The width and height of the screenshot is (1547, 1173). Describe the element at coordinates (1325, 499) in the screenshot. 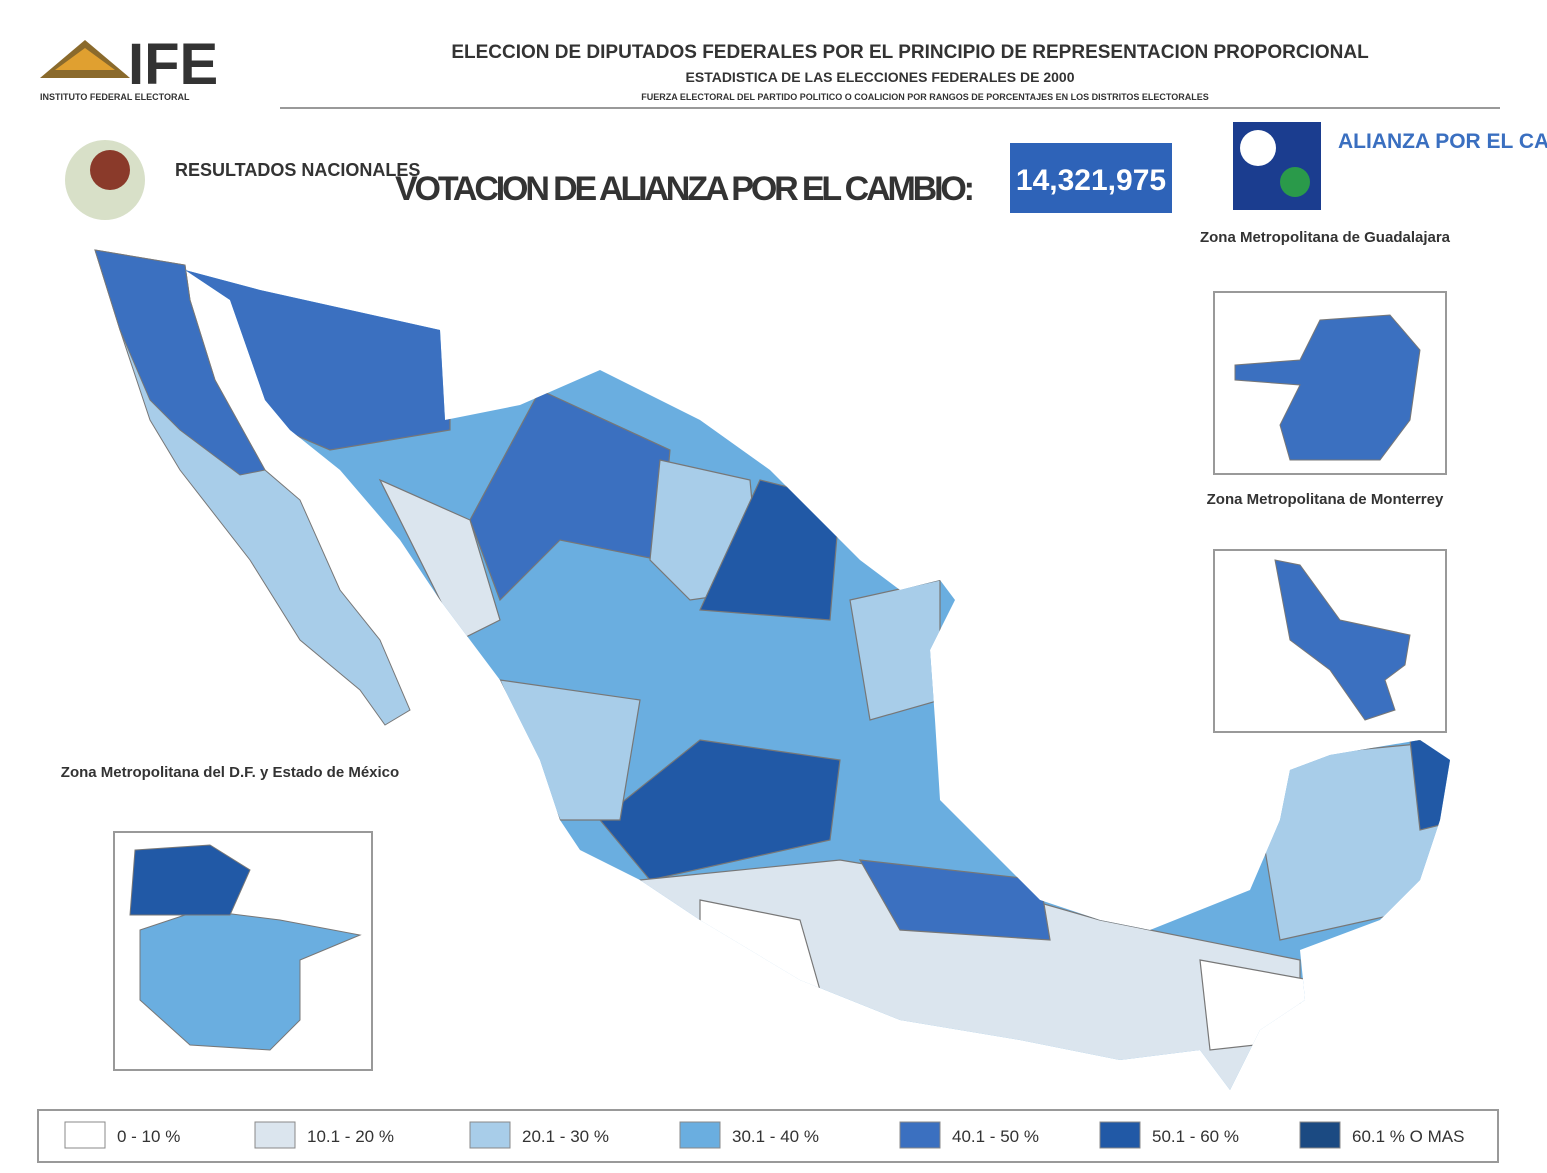

I see `inset-title: Zona Metropolitana de Monterrey` at that location.